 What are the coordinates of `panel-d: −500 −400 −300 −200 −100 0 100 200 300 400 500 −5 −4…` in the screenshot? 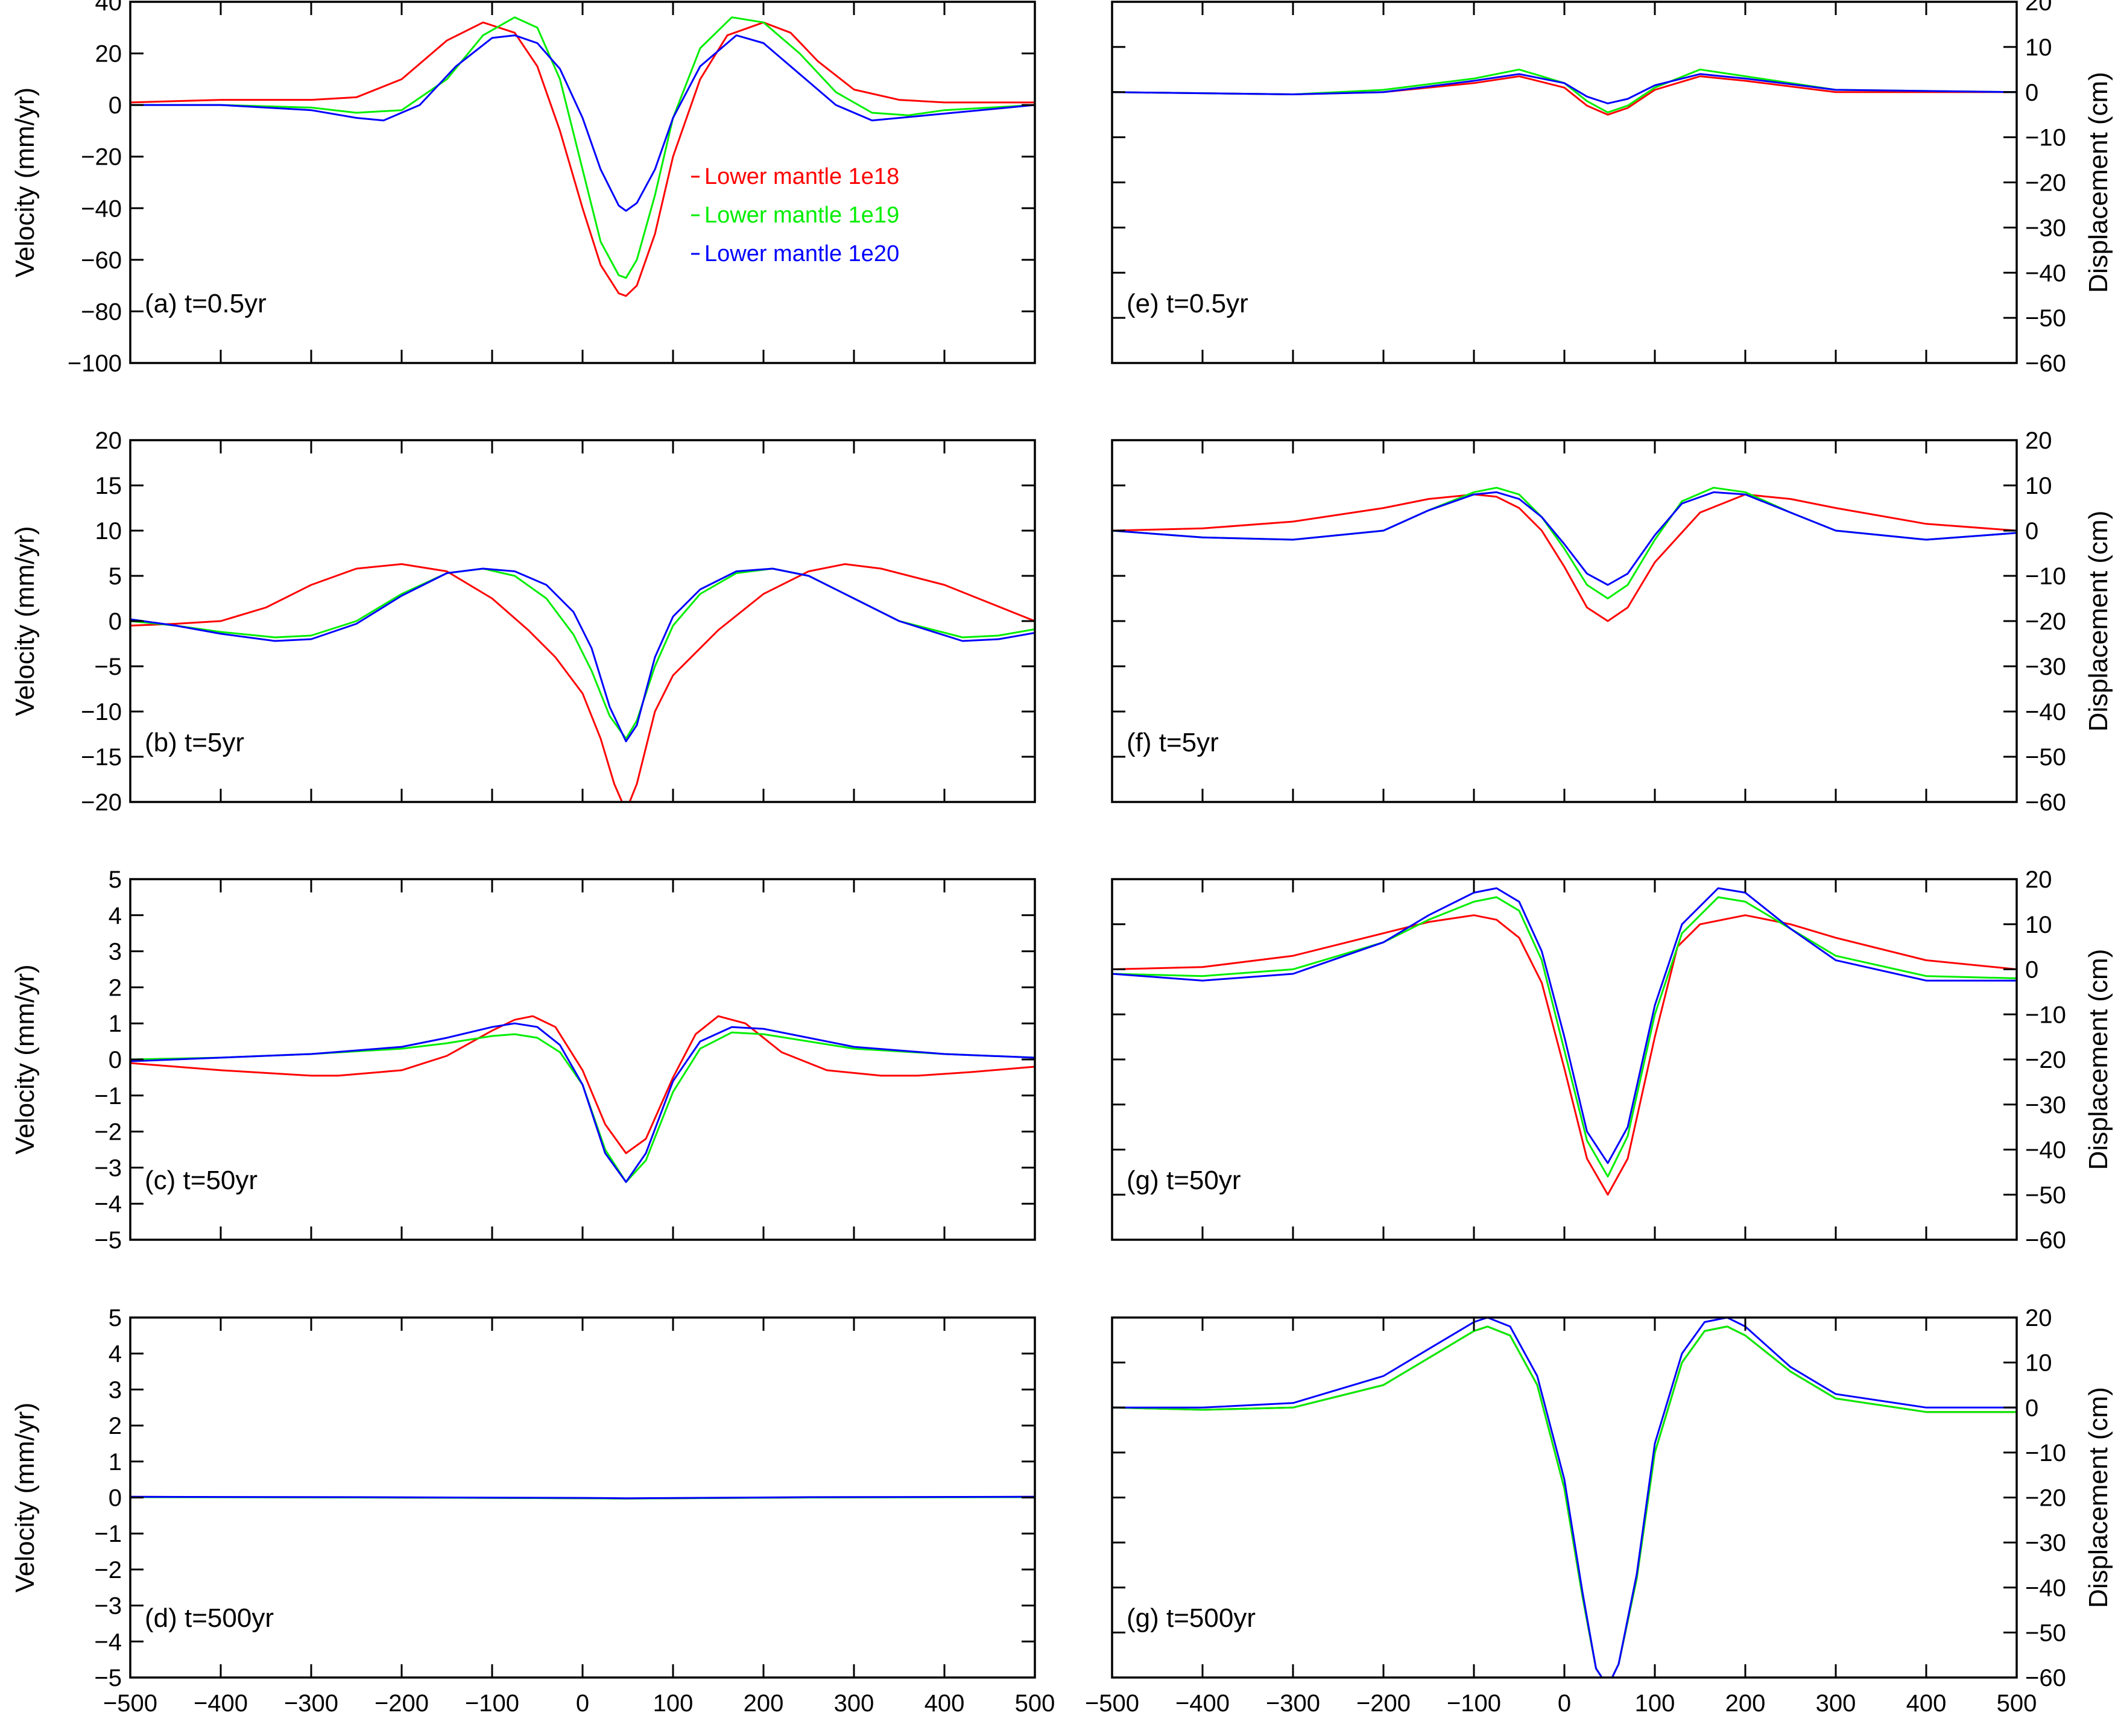 It's located at (532, 1511).